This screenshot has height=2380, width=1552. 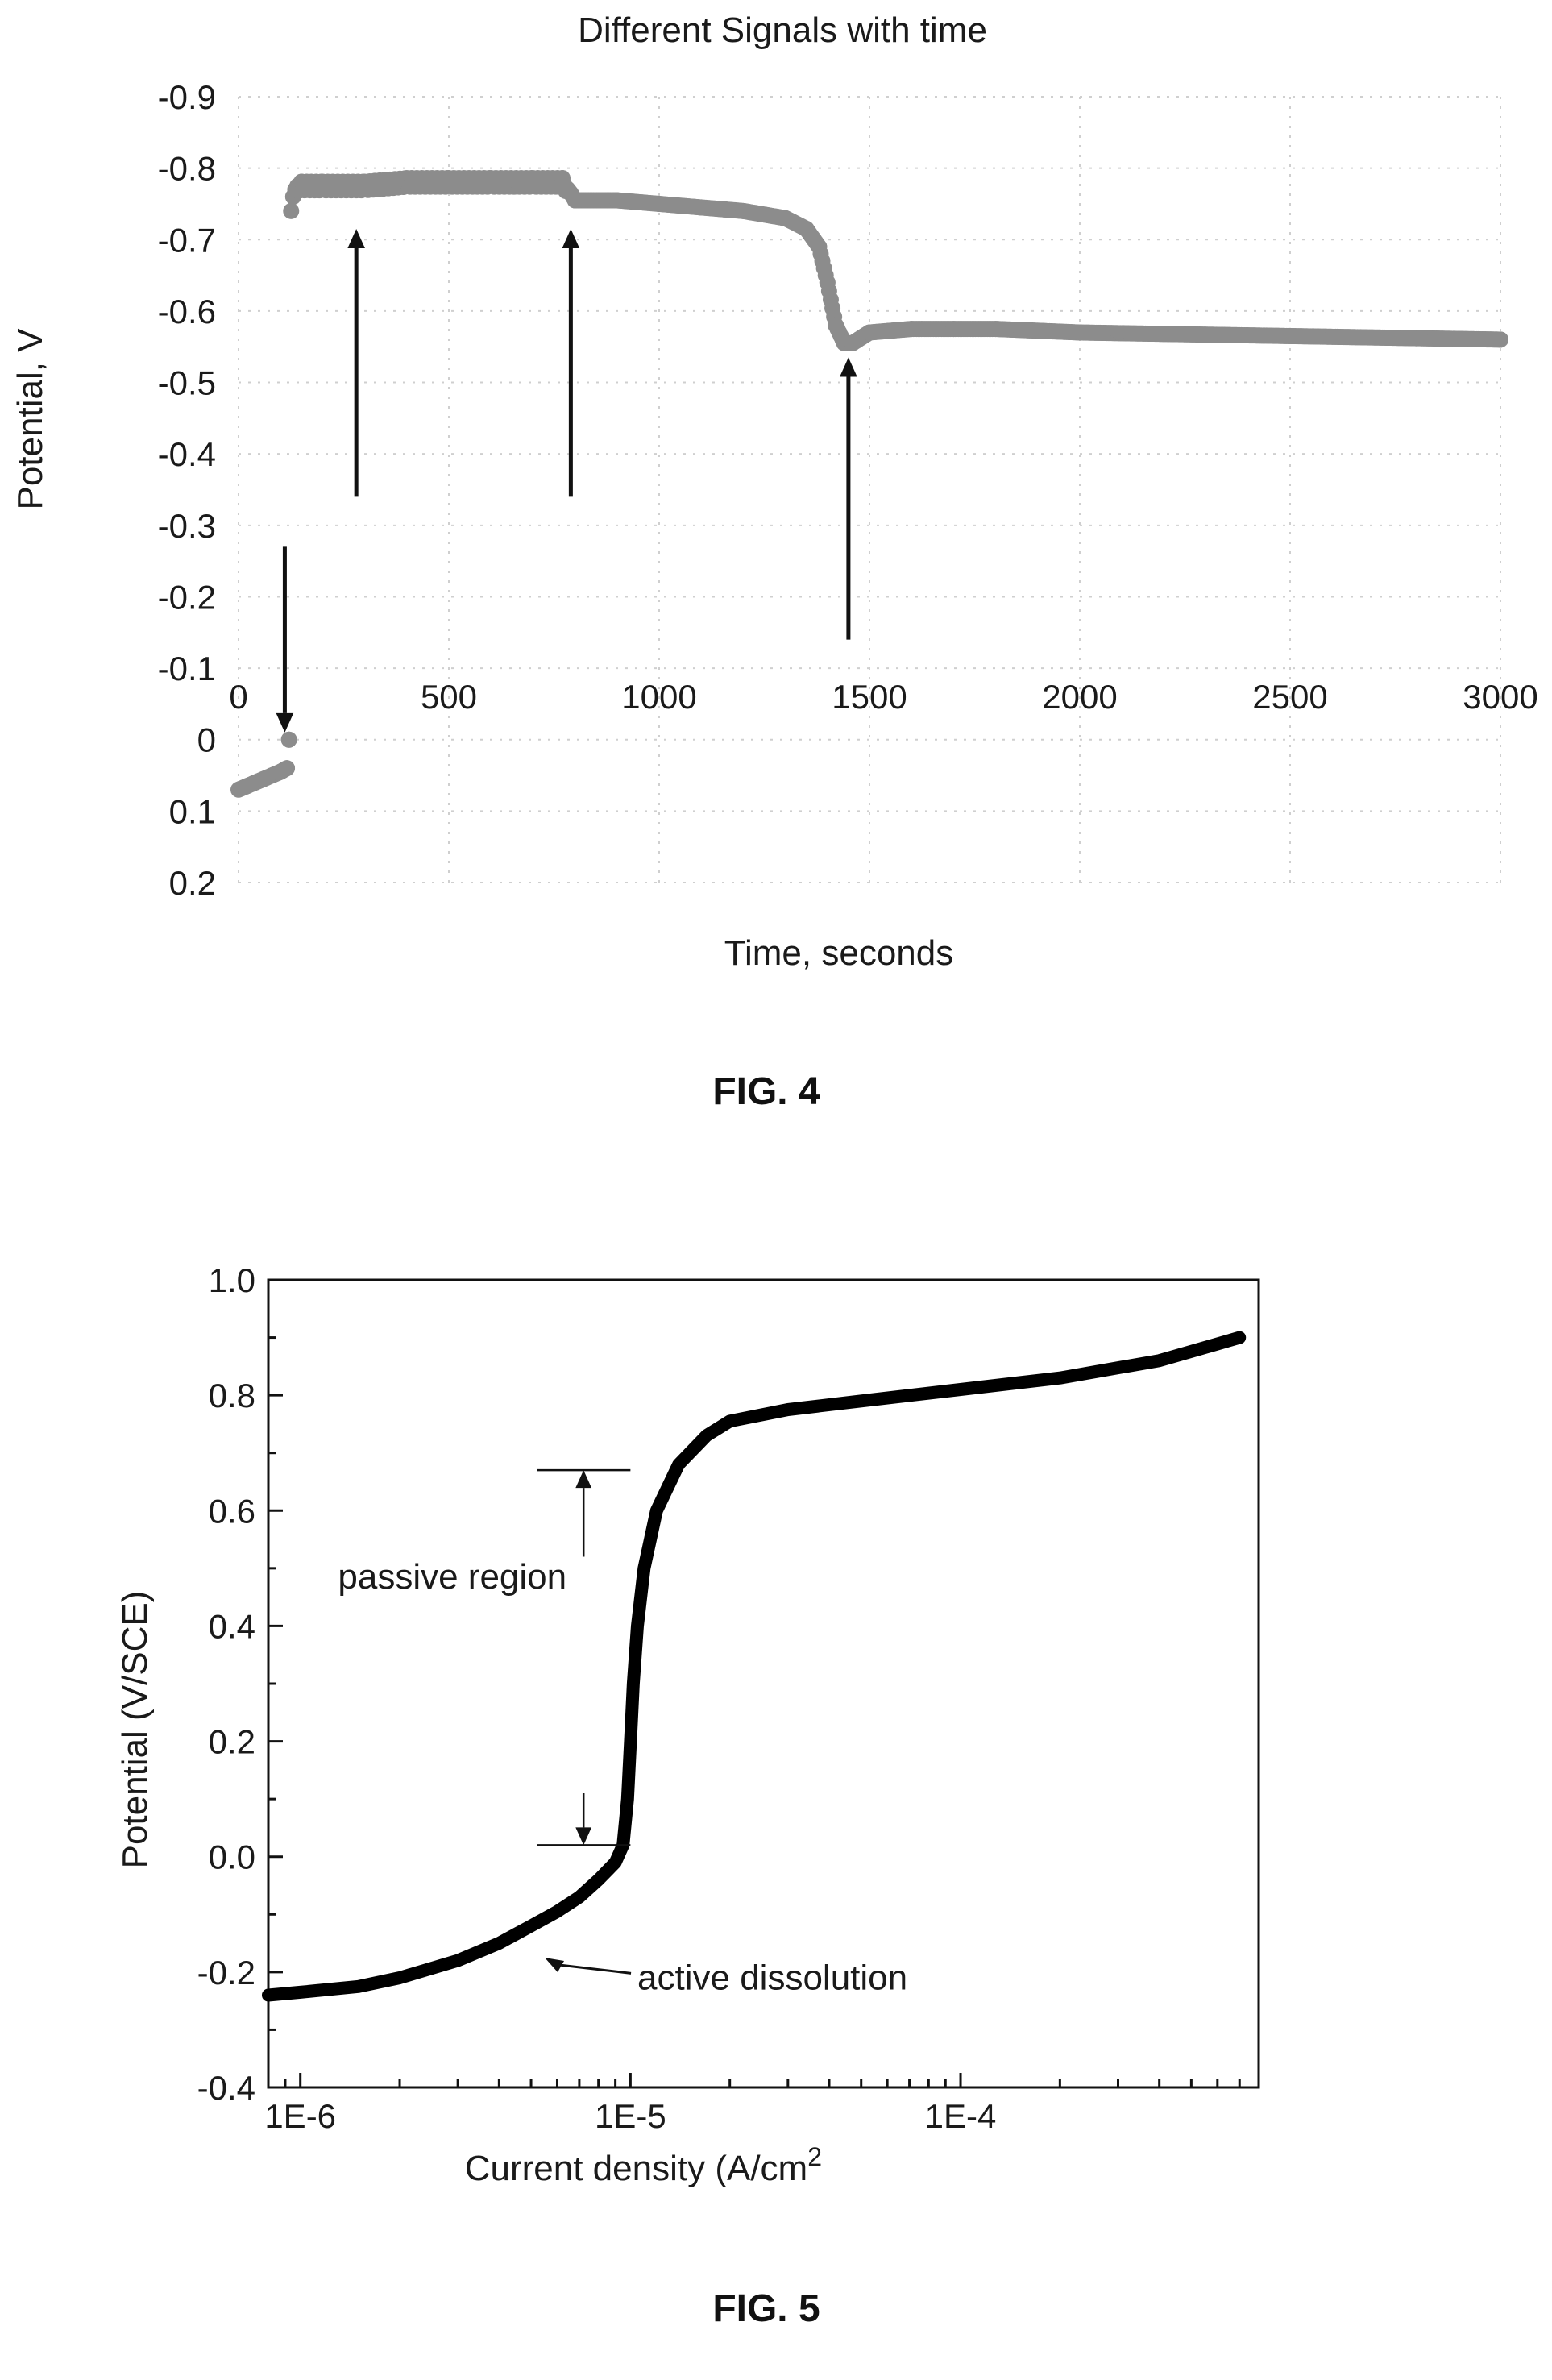 I want to click on active-dissolution-arrow-head, so click(x=555, y=1965).